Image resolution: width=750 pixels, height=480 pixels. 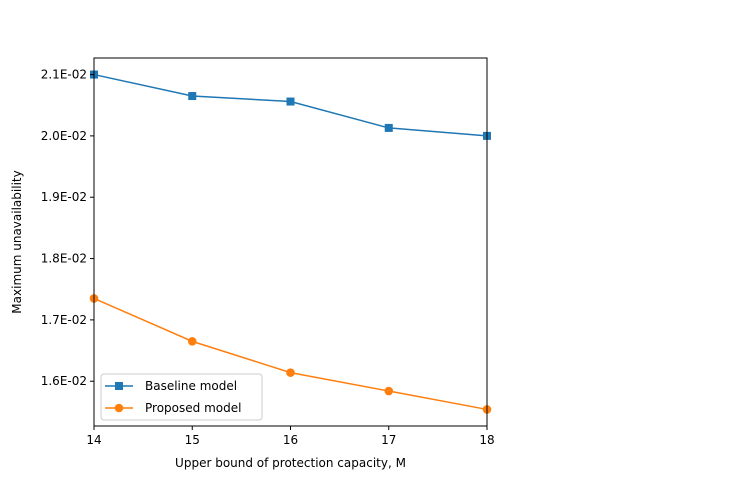 What do you see at coordinates (193, 408) in the screenshot?
I see `legend-label-2: Proposed model` at bounding box center [193, 408].